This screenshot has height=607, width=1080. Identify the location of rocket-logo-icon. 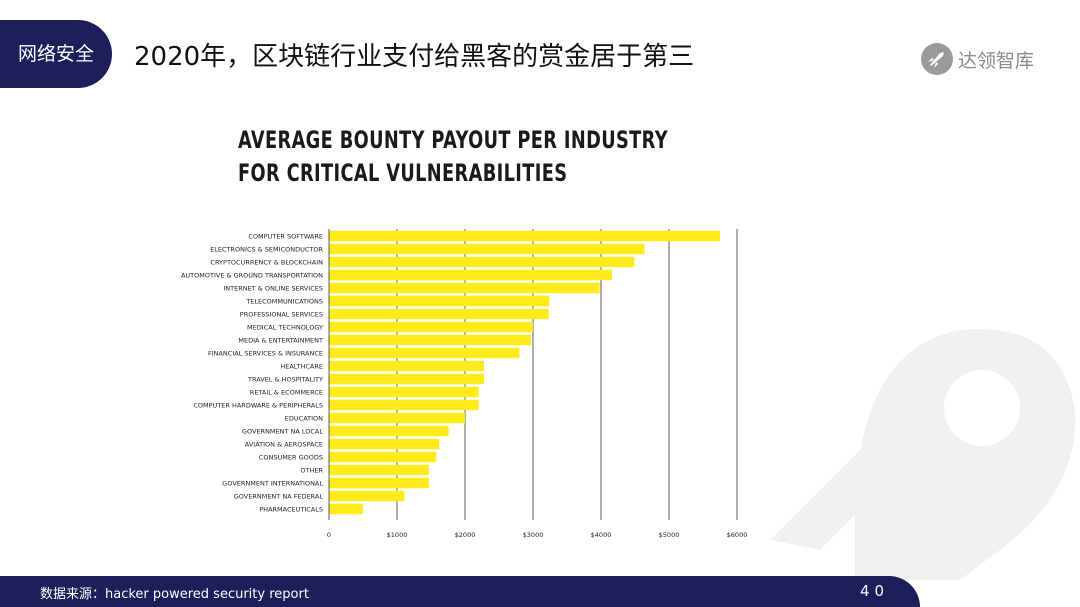
(936, 59).